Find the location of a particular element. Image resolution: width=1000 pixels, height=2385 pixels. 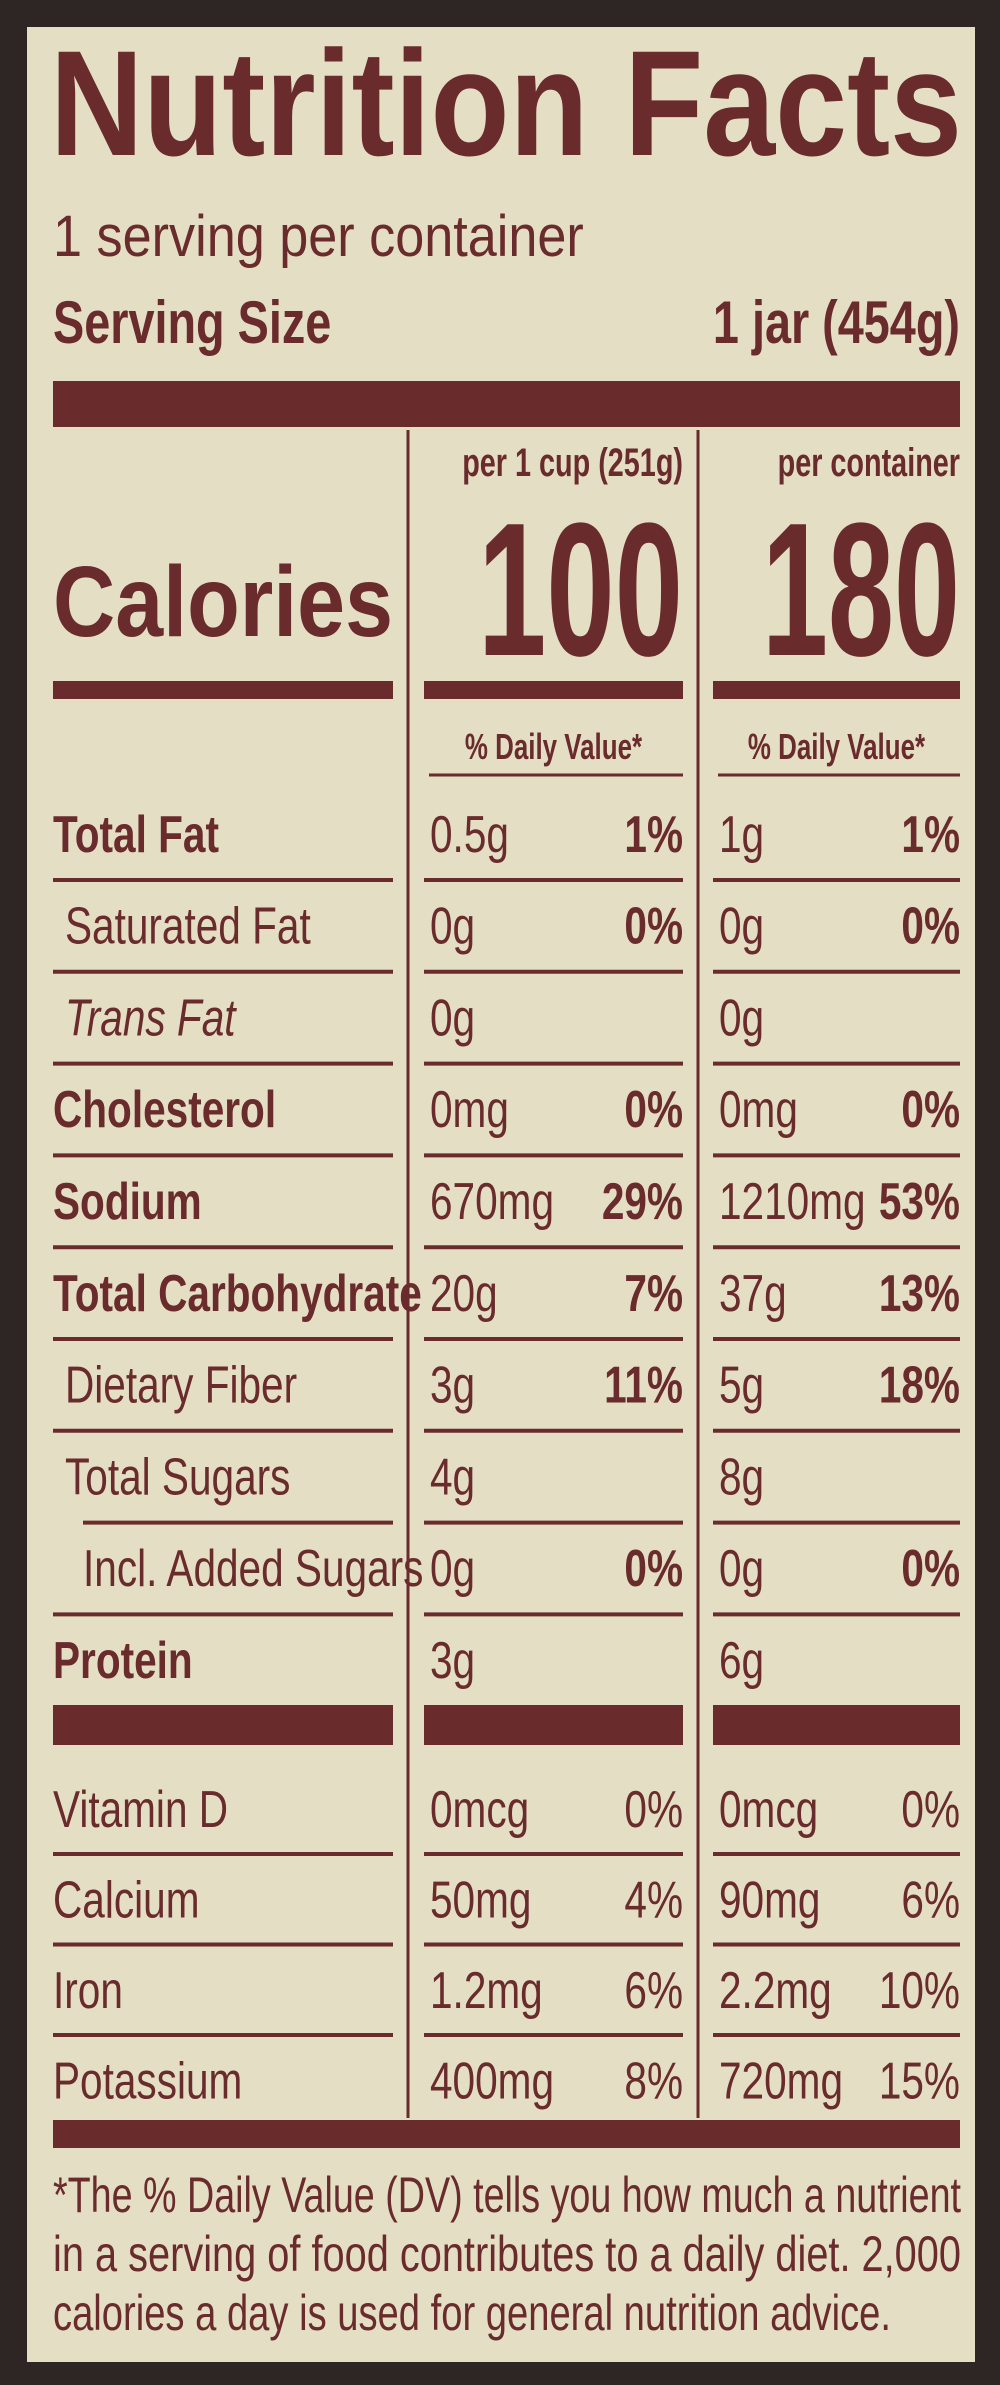

nutrient-name: Iron is located at coordinates (88, 1990).